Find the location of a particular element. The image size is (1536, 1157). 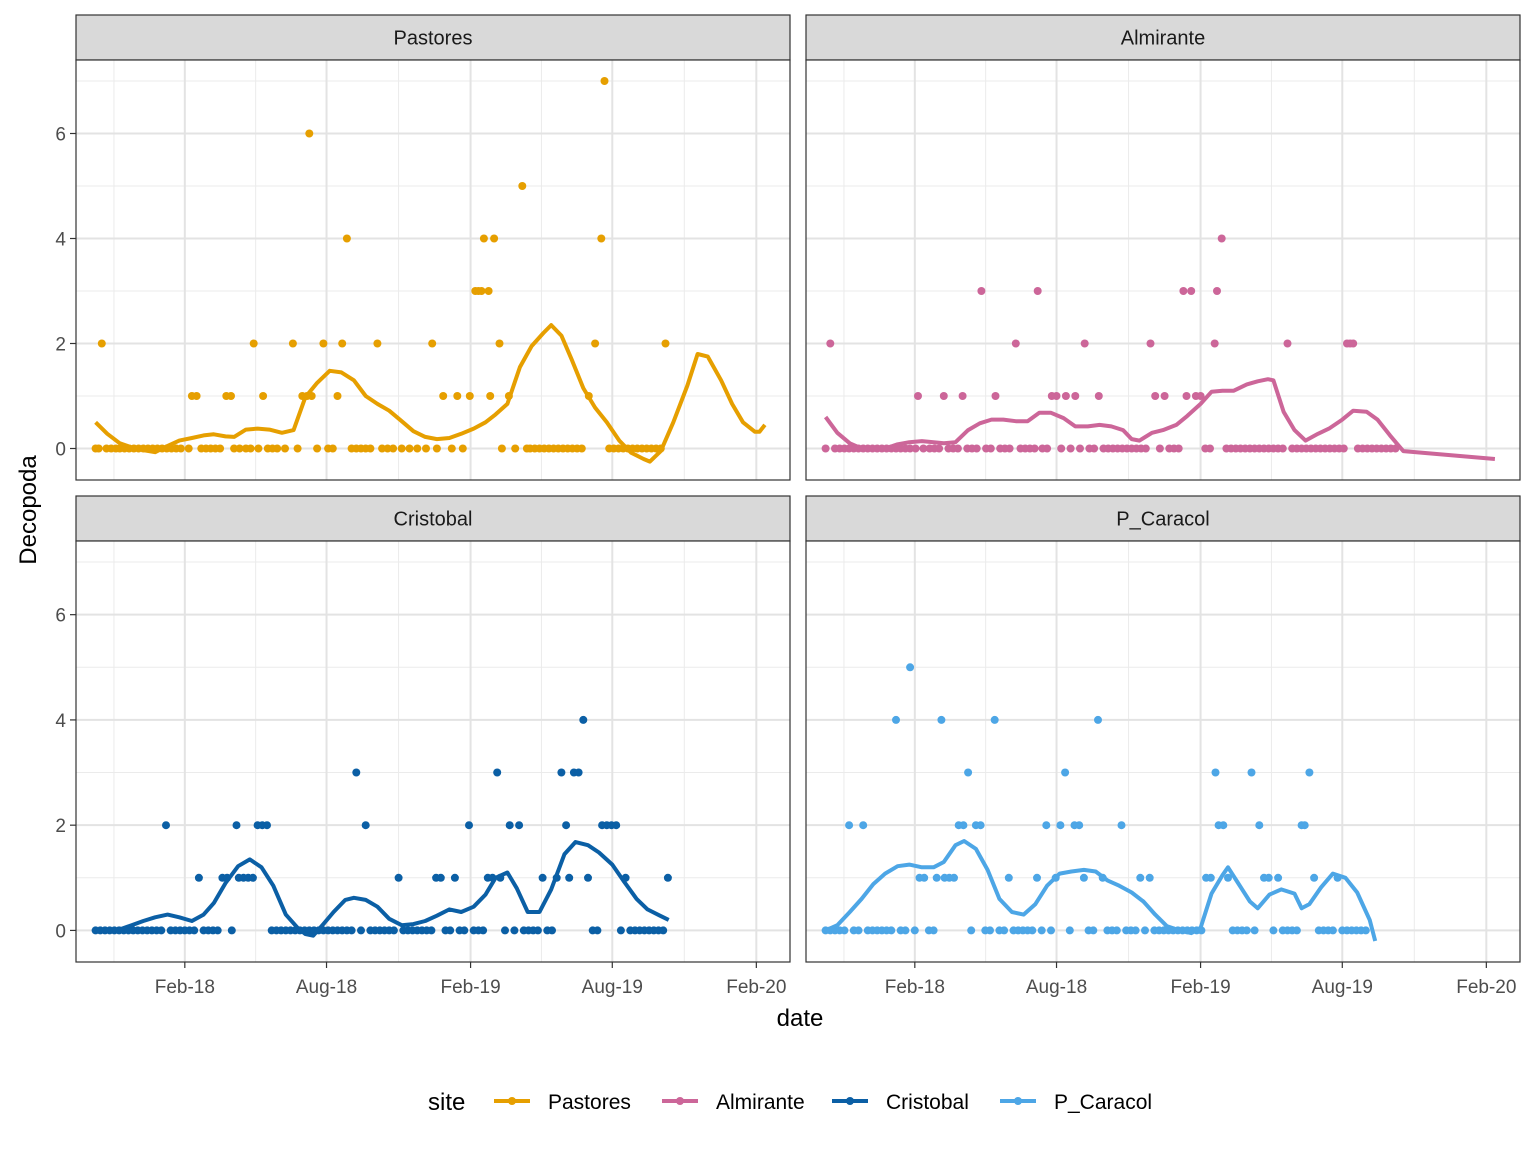

legend-title: site is located at coordinates (446, 1102).